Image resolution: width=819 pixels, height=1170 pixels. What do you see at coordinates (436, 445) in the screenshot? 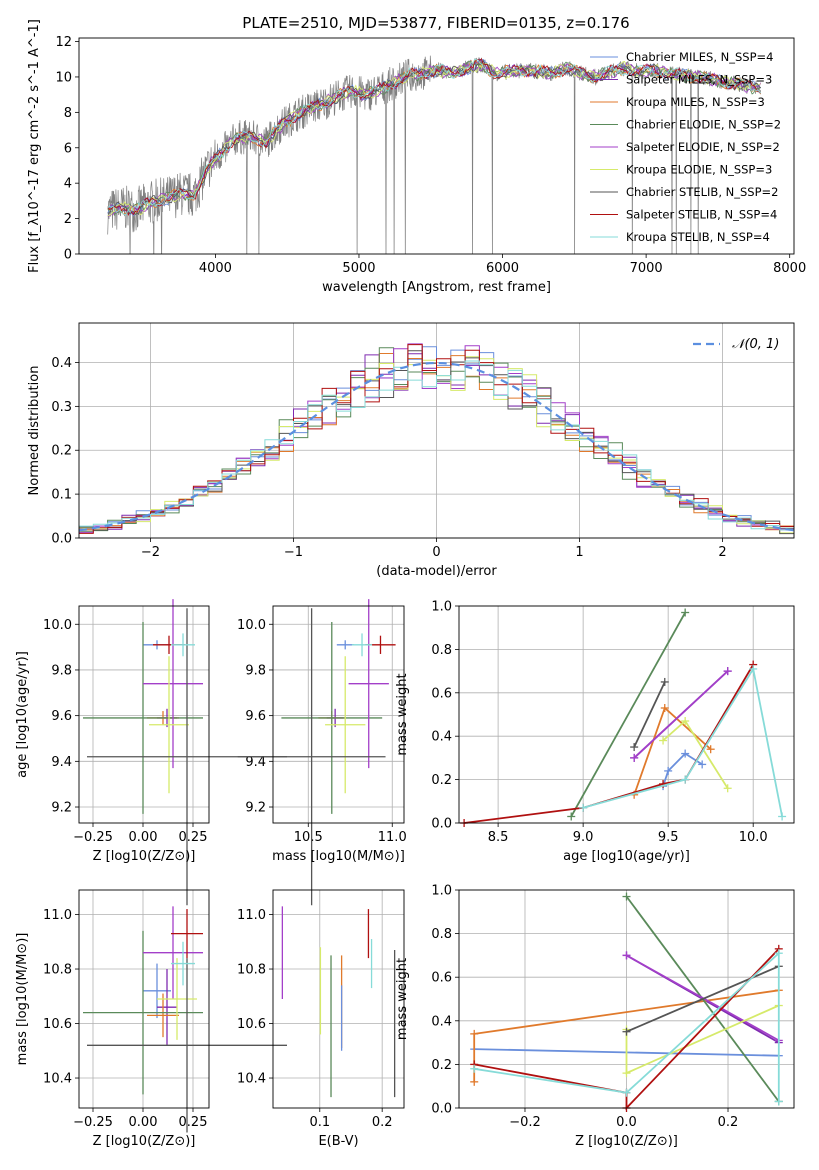
I see `histogram-kroupa-stelib` at bounding box center [436, 445].